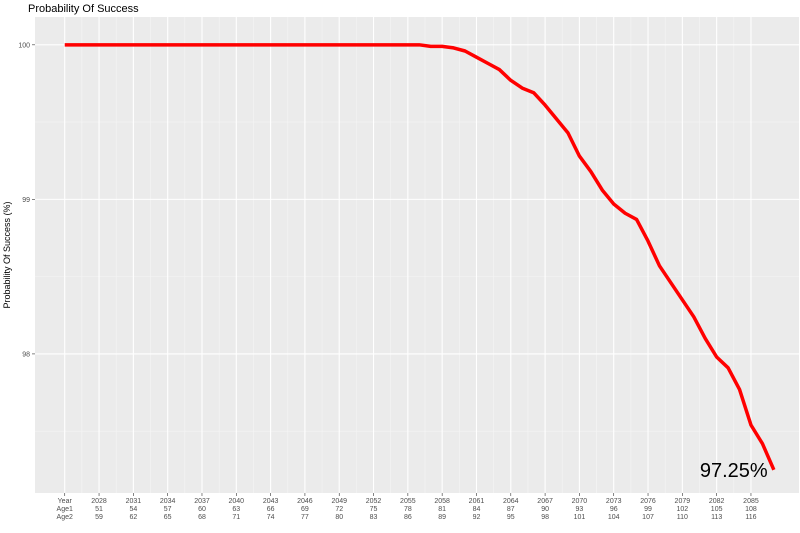 The height and width of the screenshot is (533, 800). What do you see at coordinates (717, 501) in the screenshot?
I see `x-tick-label: 2082` at bounding box center [717, 501].